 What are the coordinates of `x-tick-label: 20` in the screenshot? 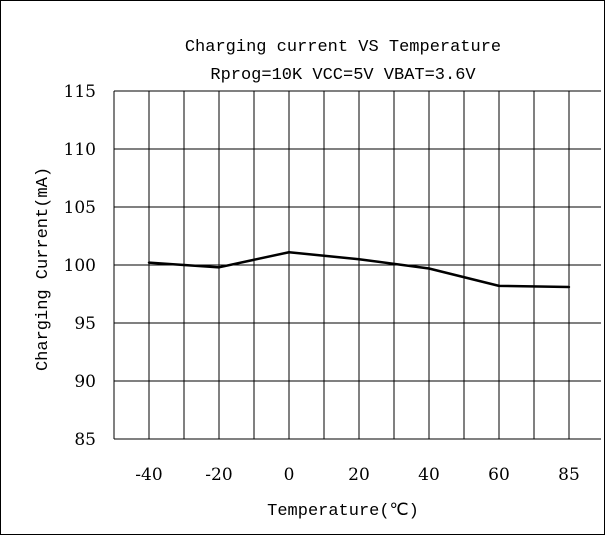 It's located at (359, 475).